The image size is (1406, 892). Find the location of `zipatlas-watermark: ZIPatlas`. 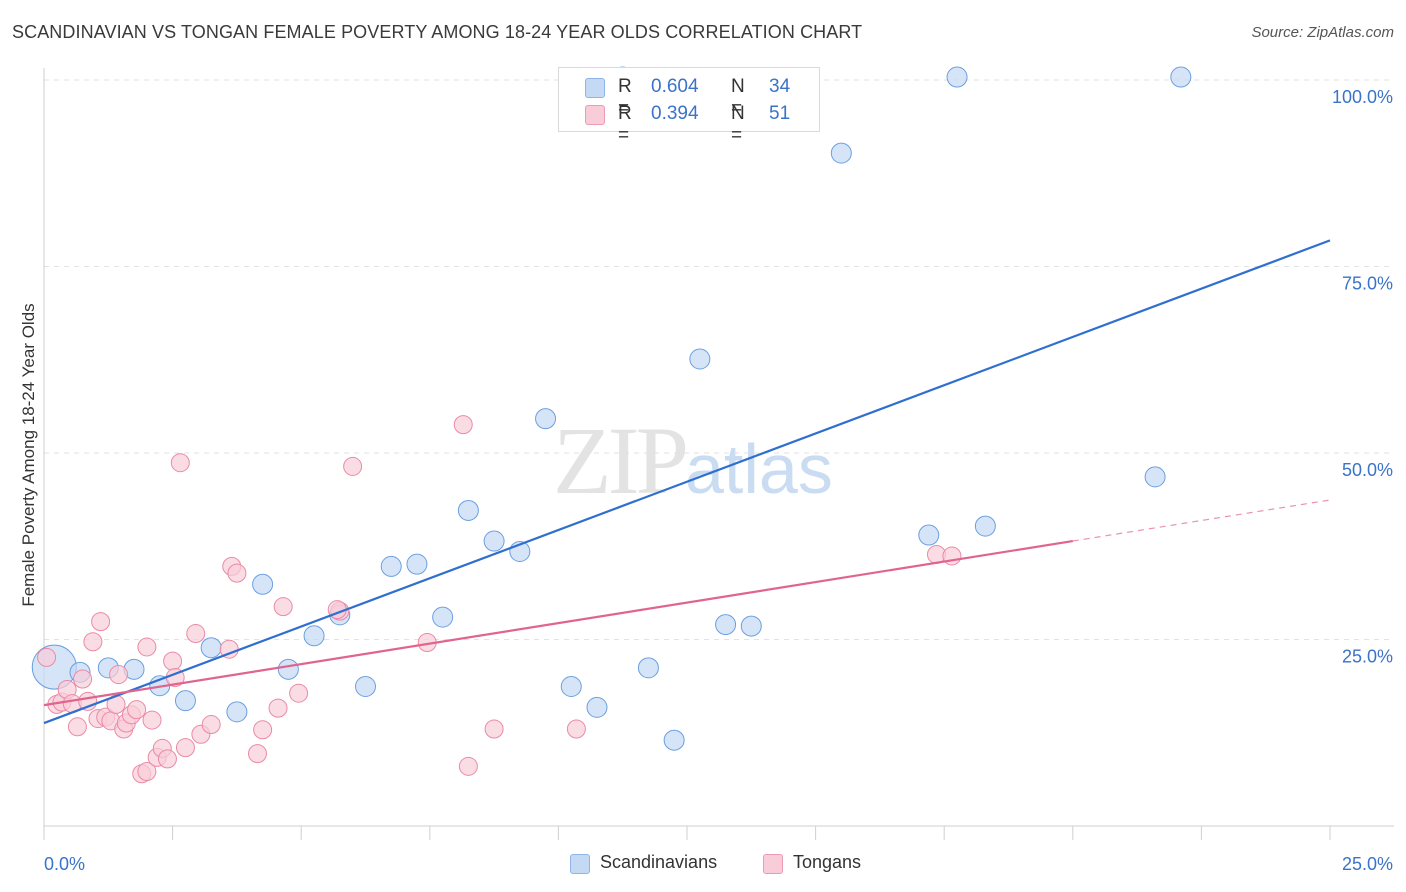

zipatlas-watermark: ZIPatlas is located at coordinates (693, 460).